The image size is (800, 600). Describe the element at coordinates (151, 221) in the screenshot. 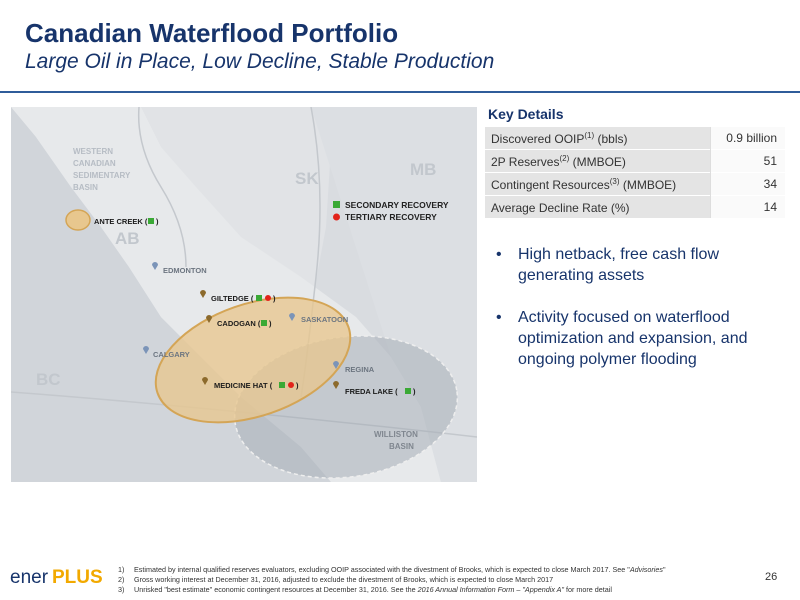

I see `ante-creek-secondary-marker` at that location.